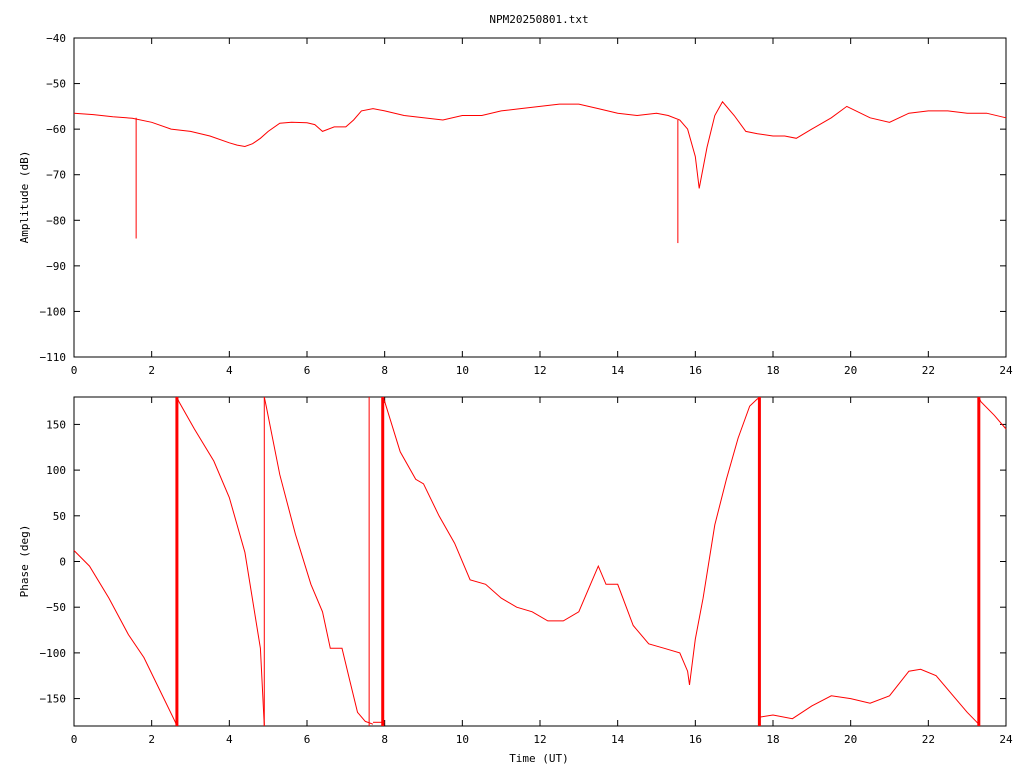 The height and width of the screenshot is (768, 1024). I want to click on amplitude-y-tick-label: −100, so click(53, 311).